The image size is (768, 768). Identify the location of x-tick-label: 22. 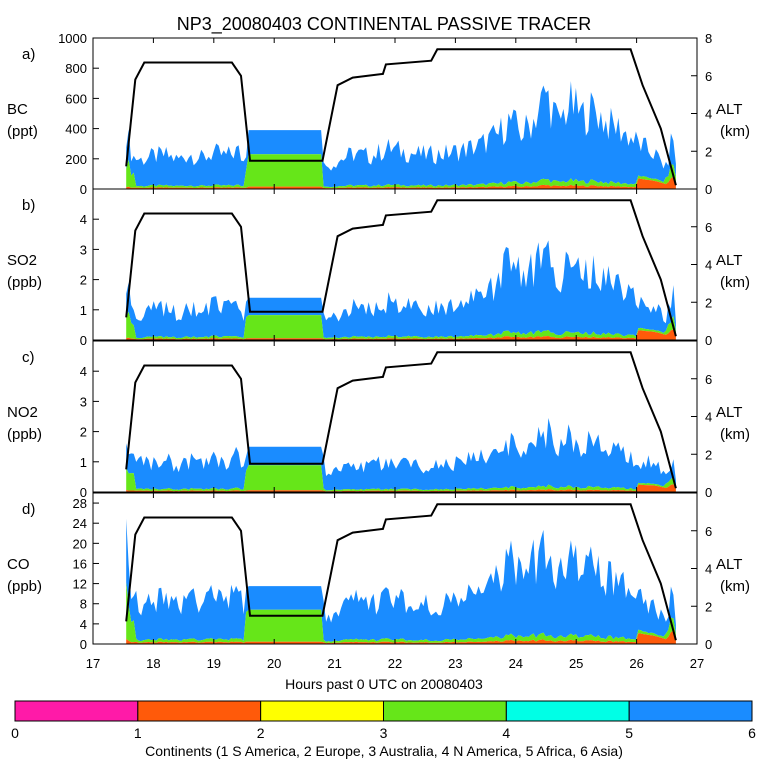
(395, 663).